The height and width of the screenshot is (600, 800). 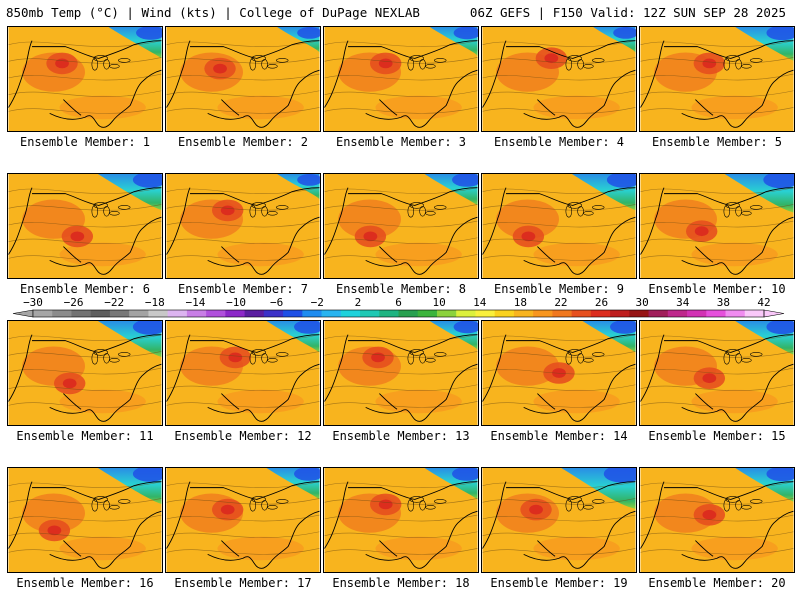 What do you see at coordinates (683, 302) in the screenshot?
I see `colorbar-label: 34` at bounding box center [683, 302].